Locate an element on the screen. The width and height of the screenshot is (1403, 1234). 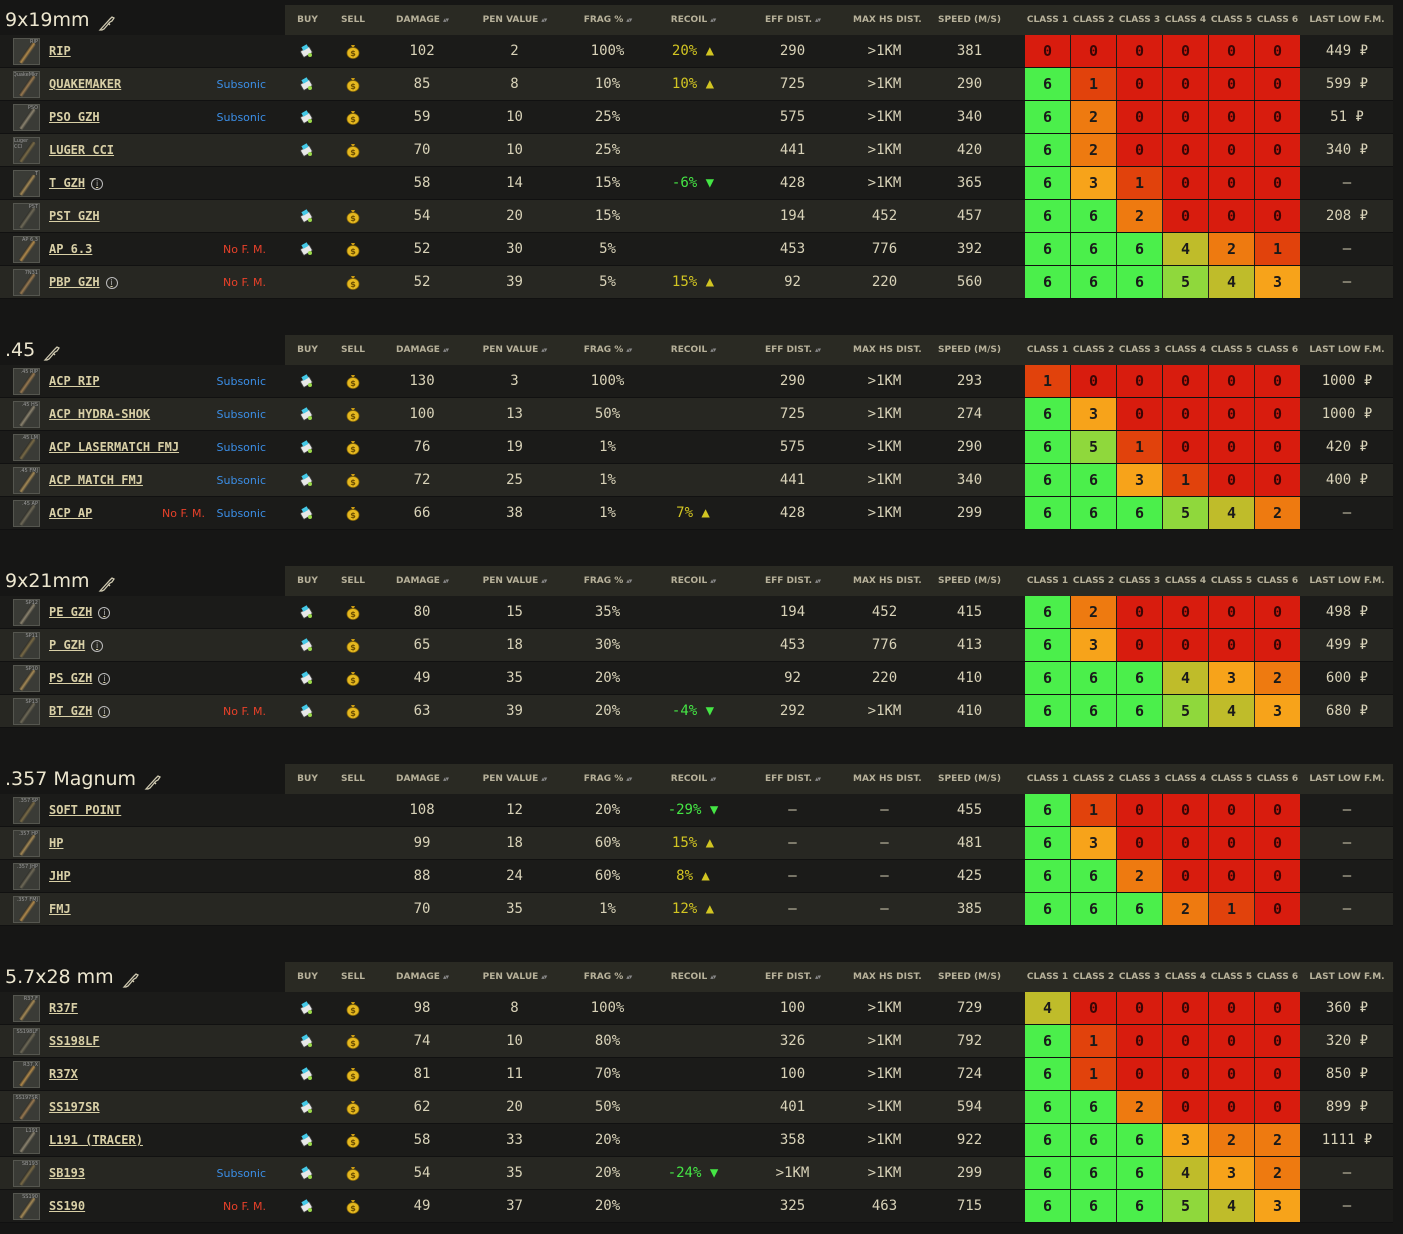
ammo-name-link: HP is located at coordinates (56, 843).